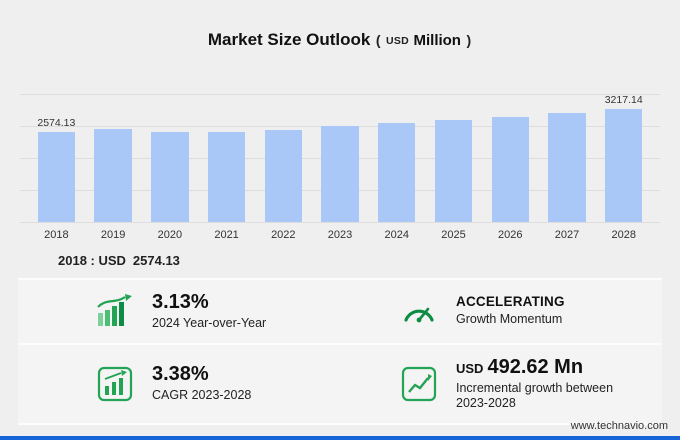  I want to click on base-year-annotation: 2018 : USD 2574.13, so click(369, 260).